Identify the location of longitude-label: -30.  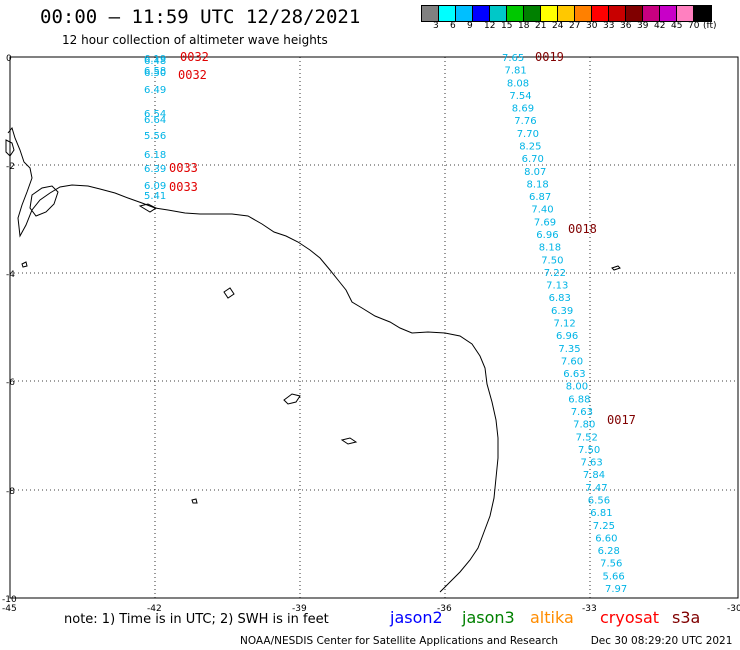
(733, 609).